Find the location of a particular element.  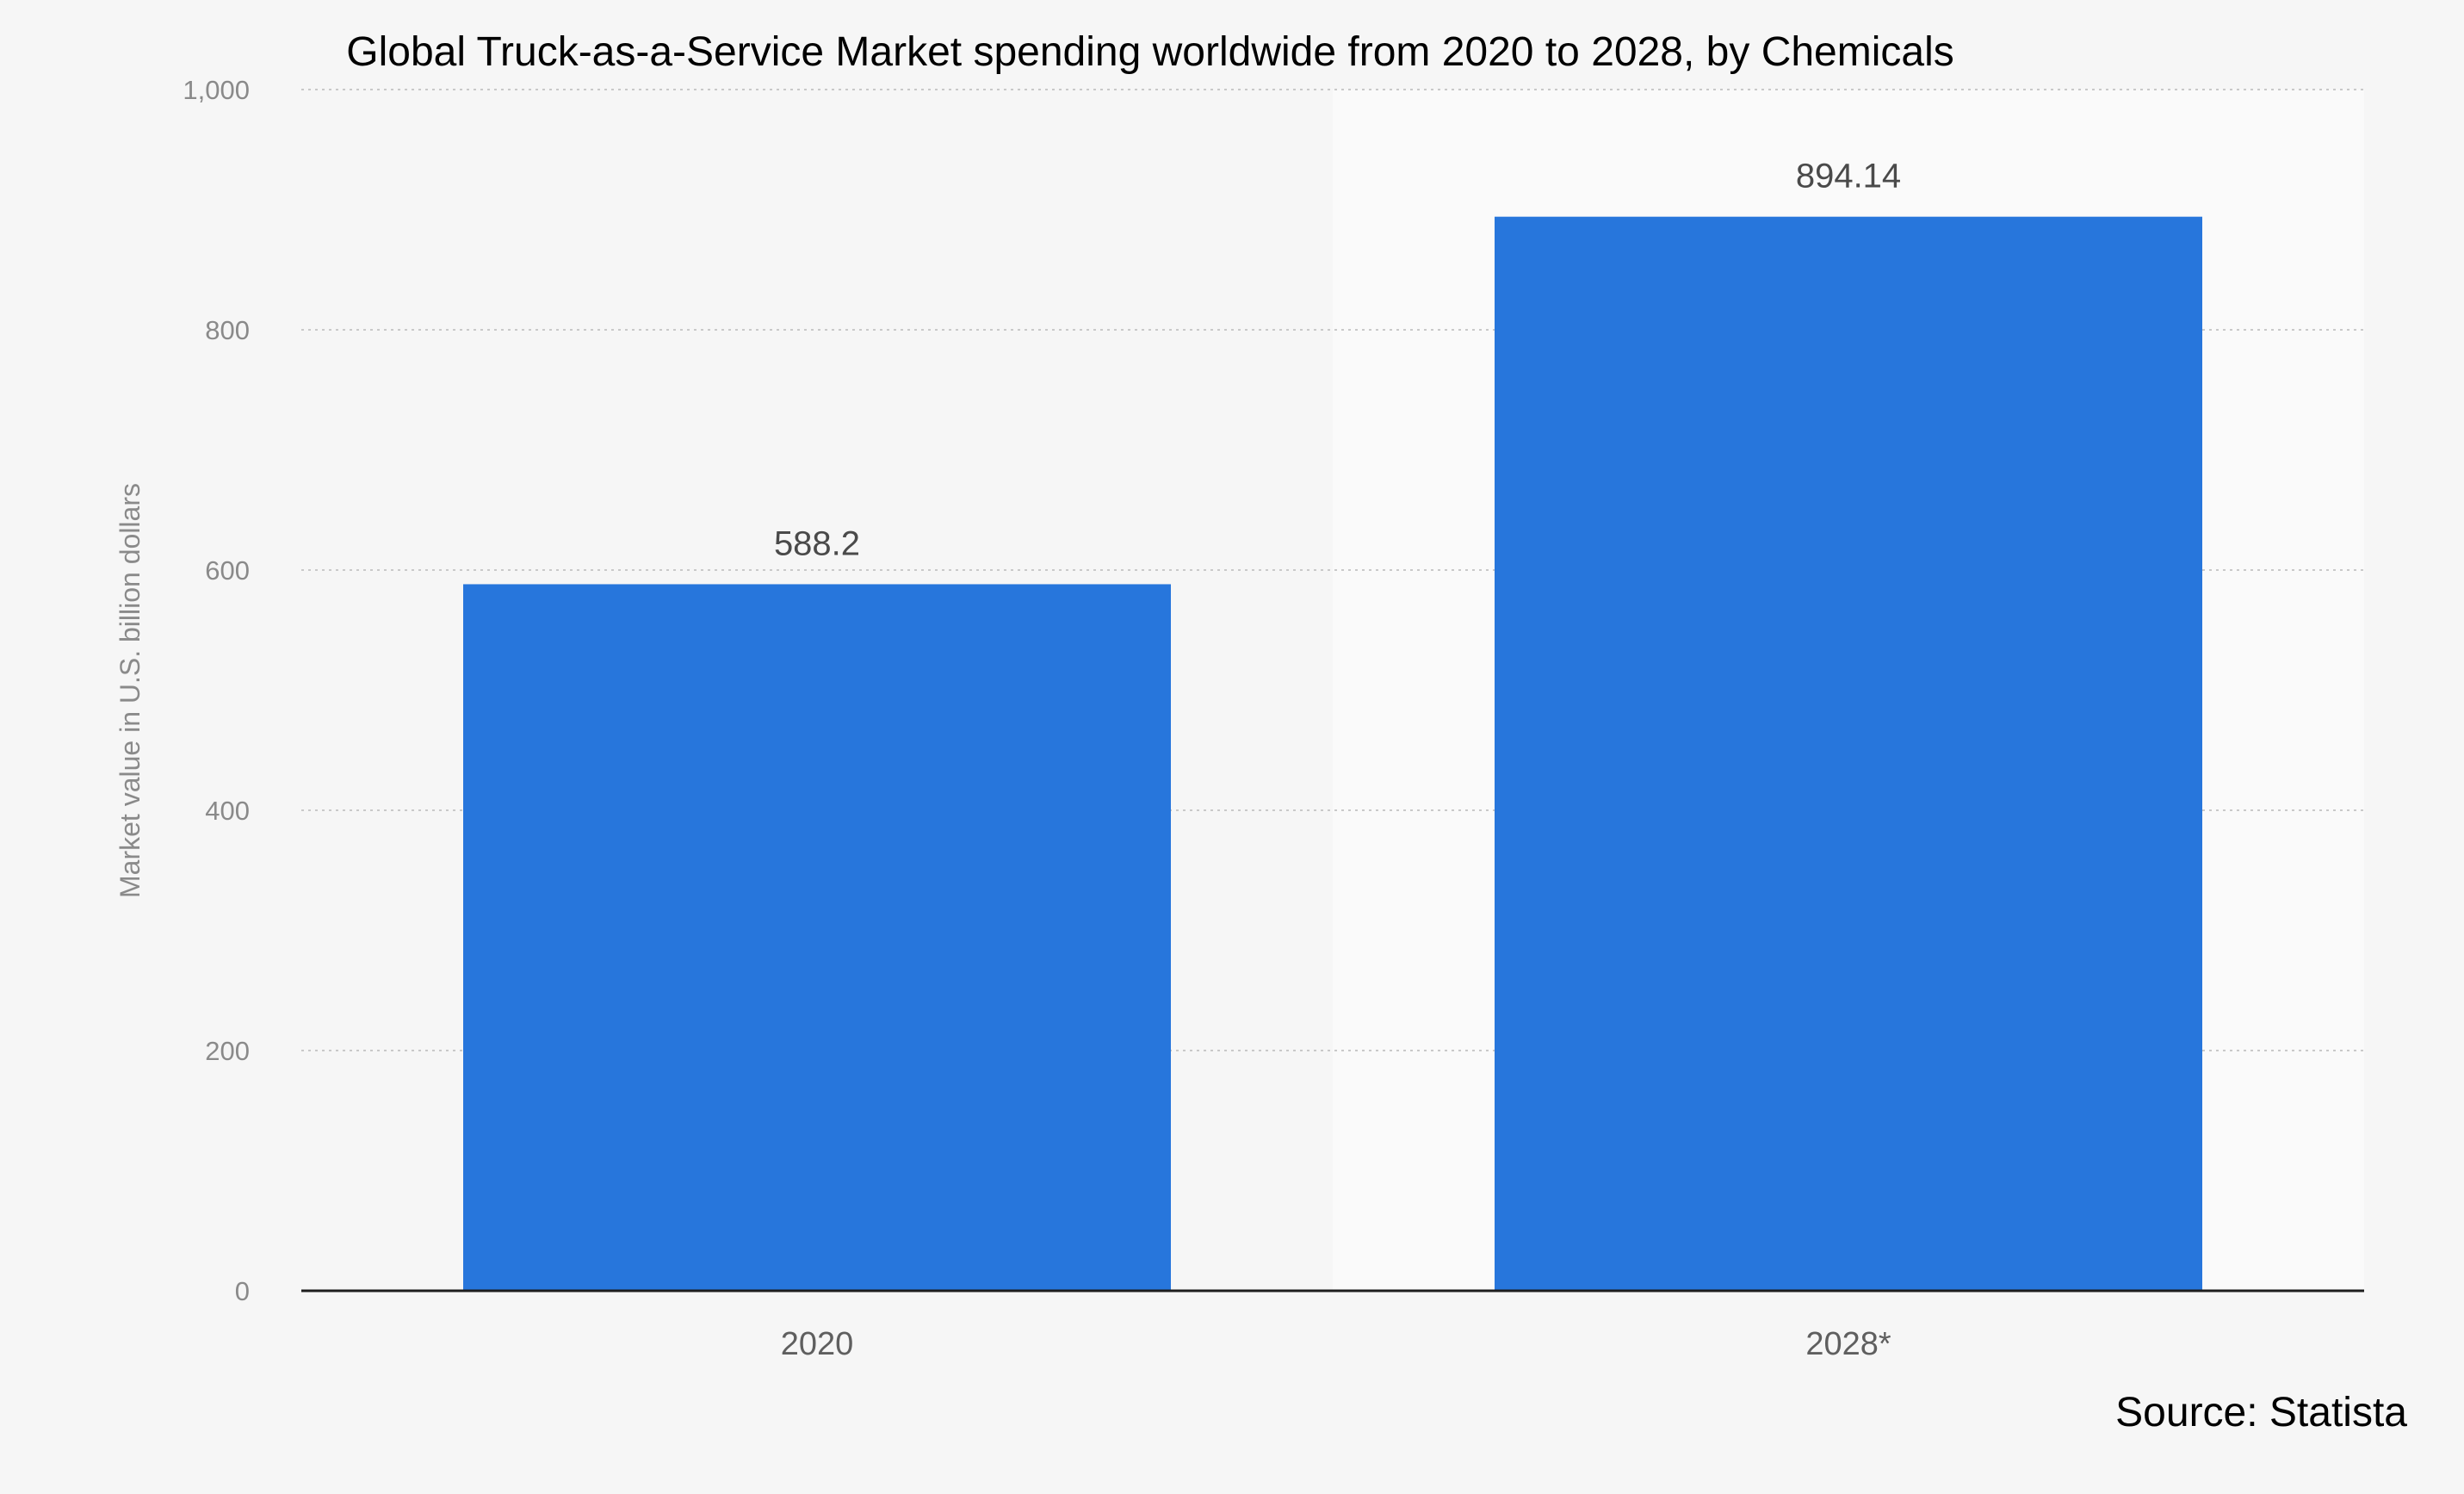

y-tick-label: 1,000 is located at coordinates (216, 90).